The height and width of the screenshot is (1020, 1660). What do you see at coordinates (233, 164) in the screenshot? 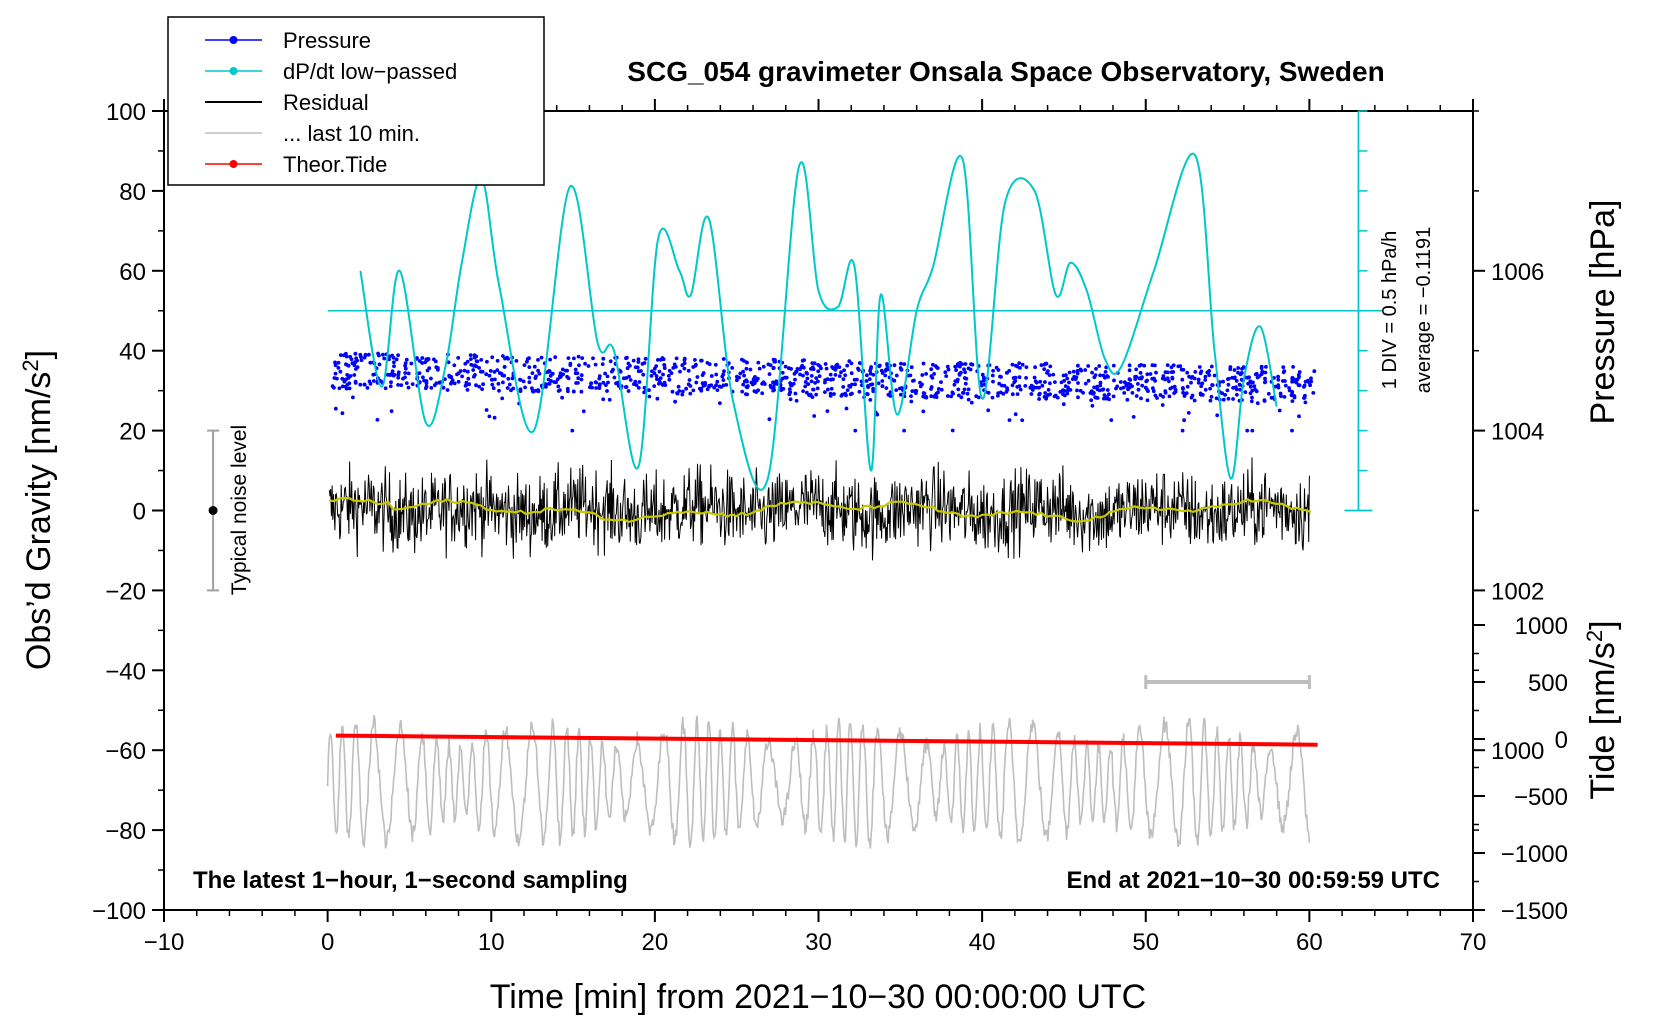
I see `legend-marker` at bounding box center [233, 164].